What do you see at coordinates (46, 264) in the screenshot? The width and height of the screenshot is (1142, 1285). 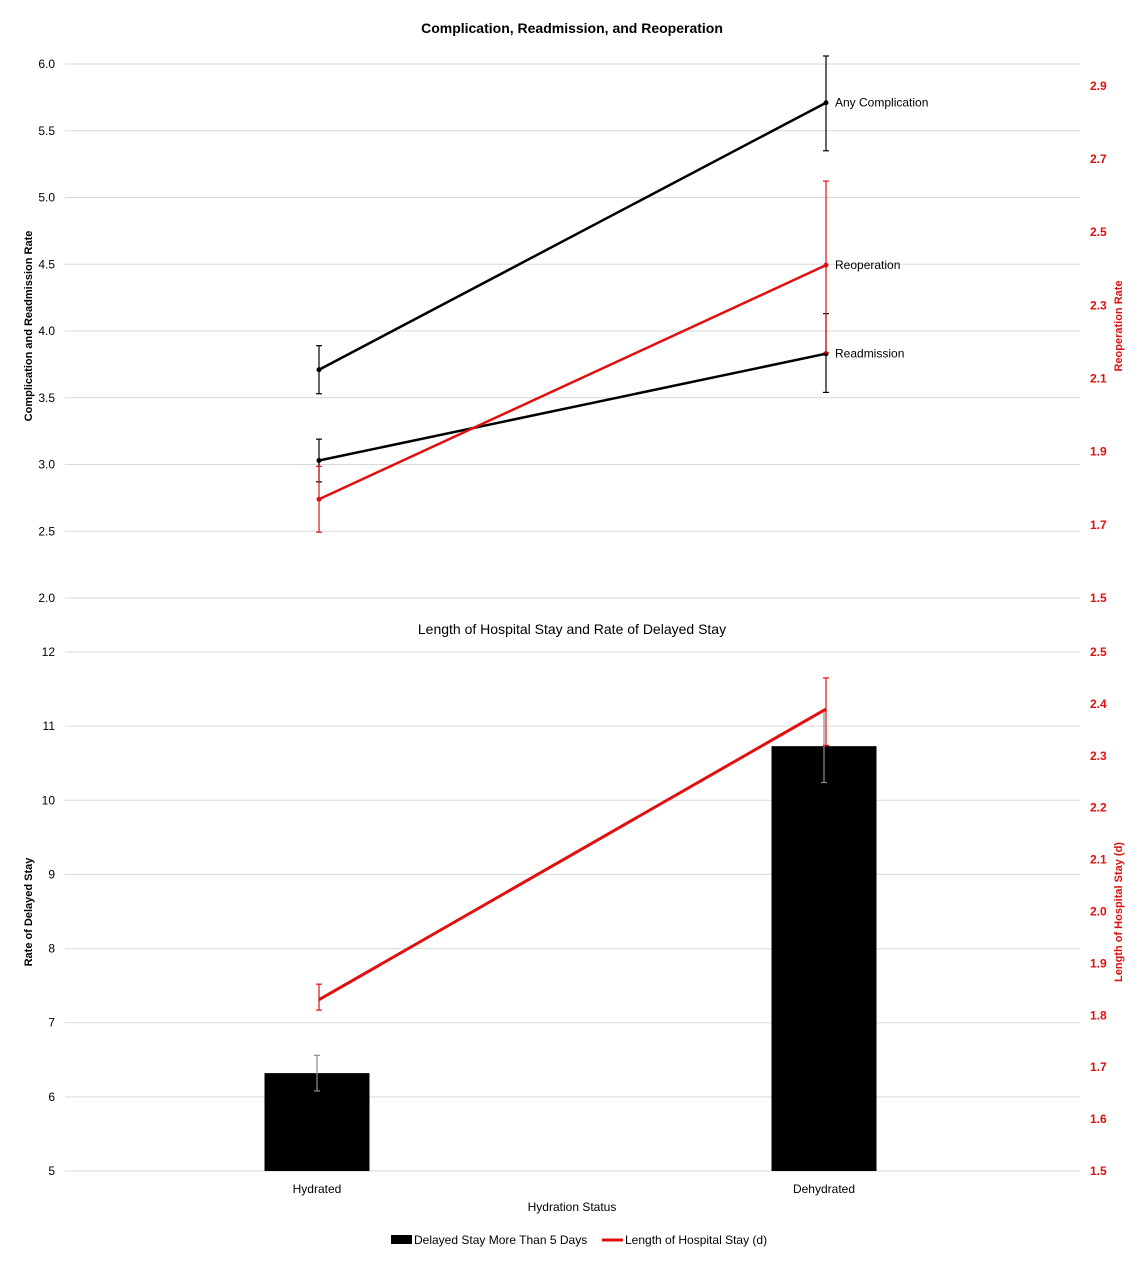 I see `top-left-tick-label: 4.5` at bounding box center [46, 264].